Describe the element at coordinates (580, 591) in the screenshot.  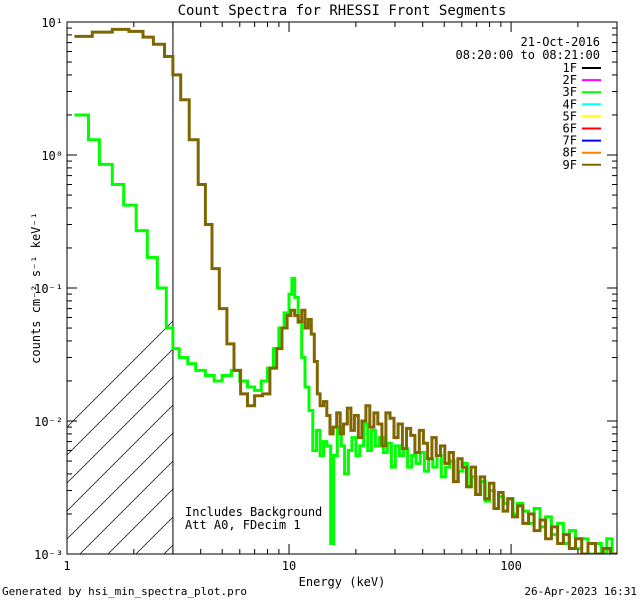
I see `footer-timestamp: 26-Apr-2023 16:31` at that location.